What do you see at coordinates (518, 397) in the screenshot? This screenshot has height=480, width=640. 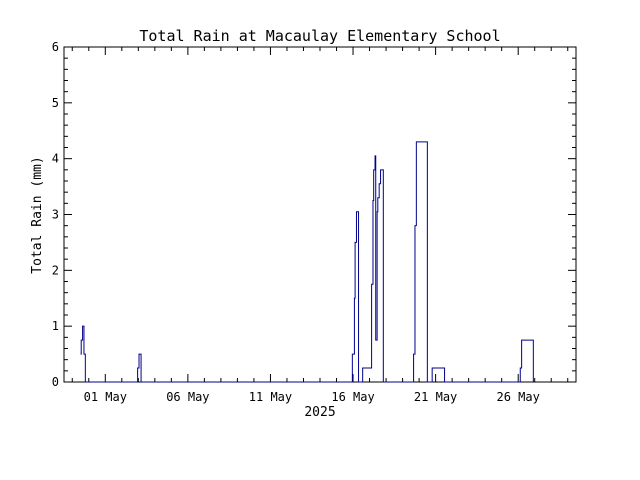 I see `x-tick-label: 26 May` at bounding box center [518, 397].